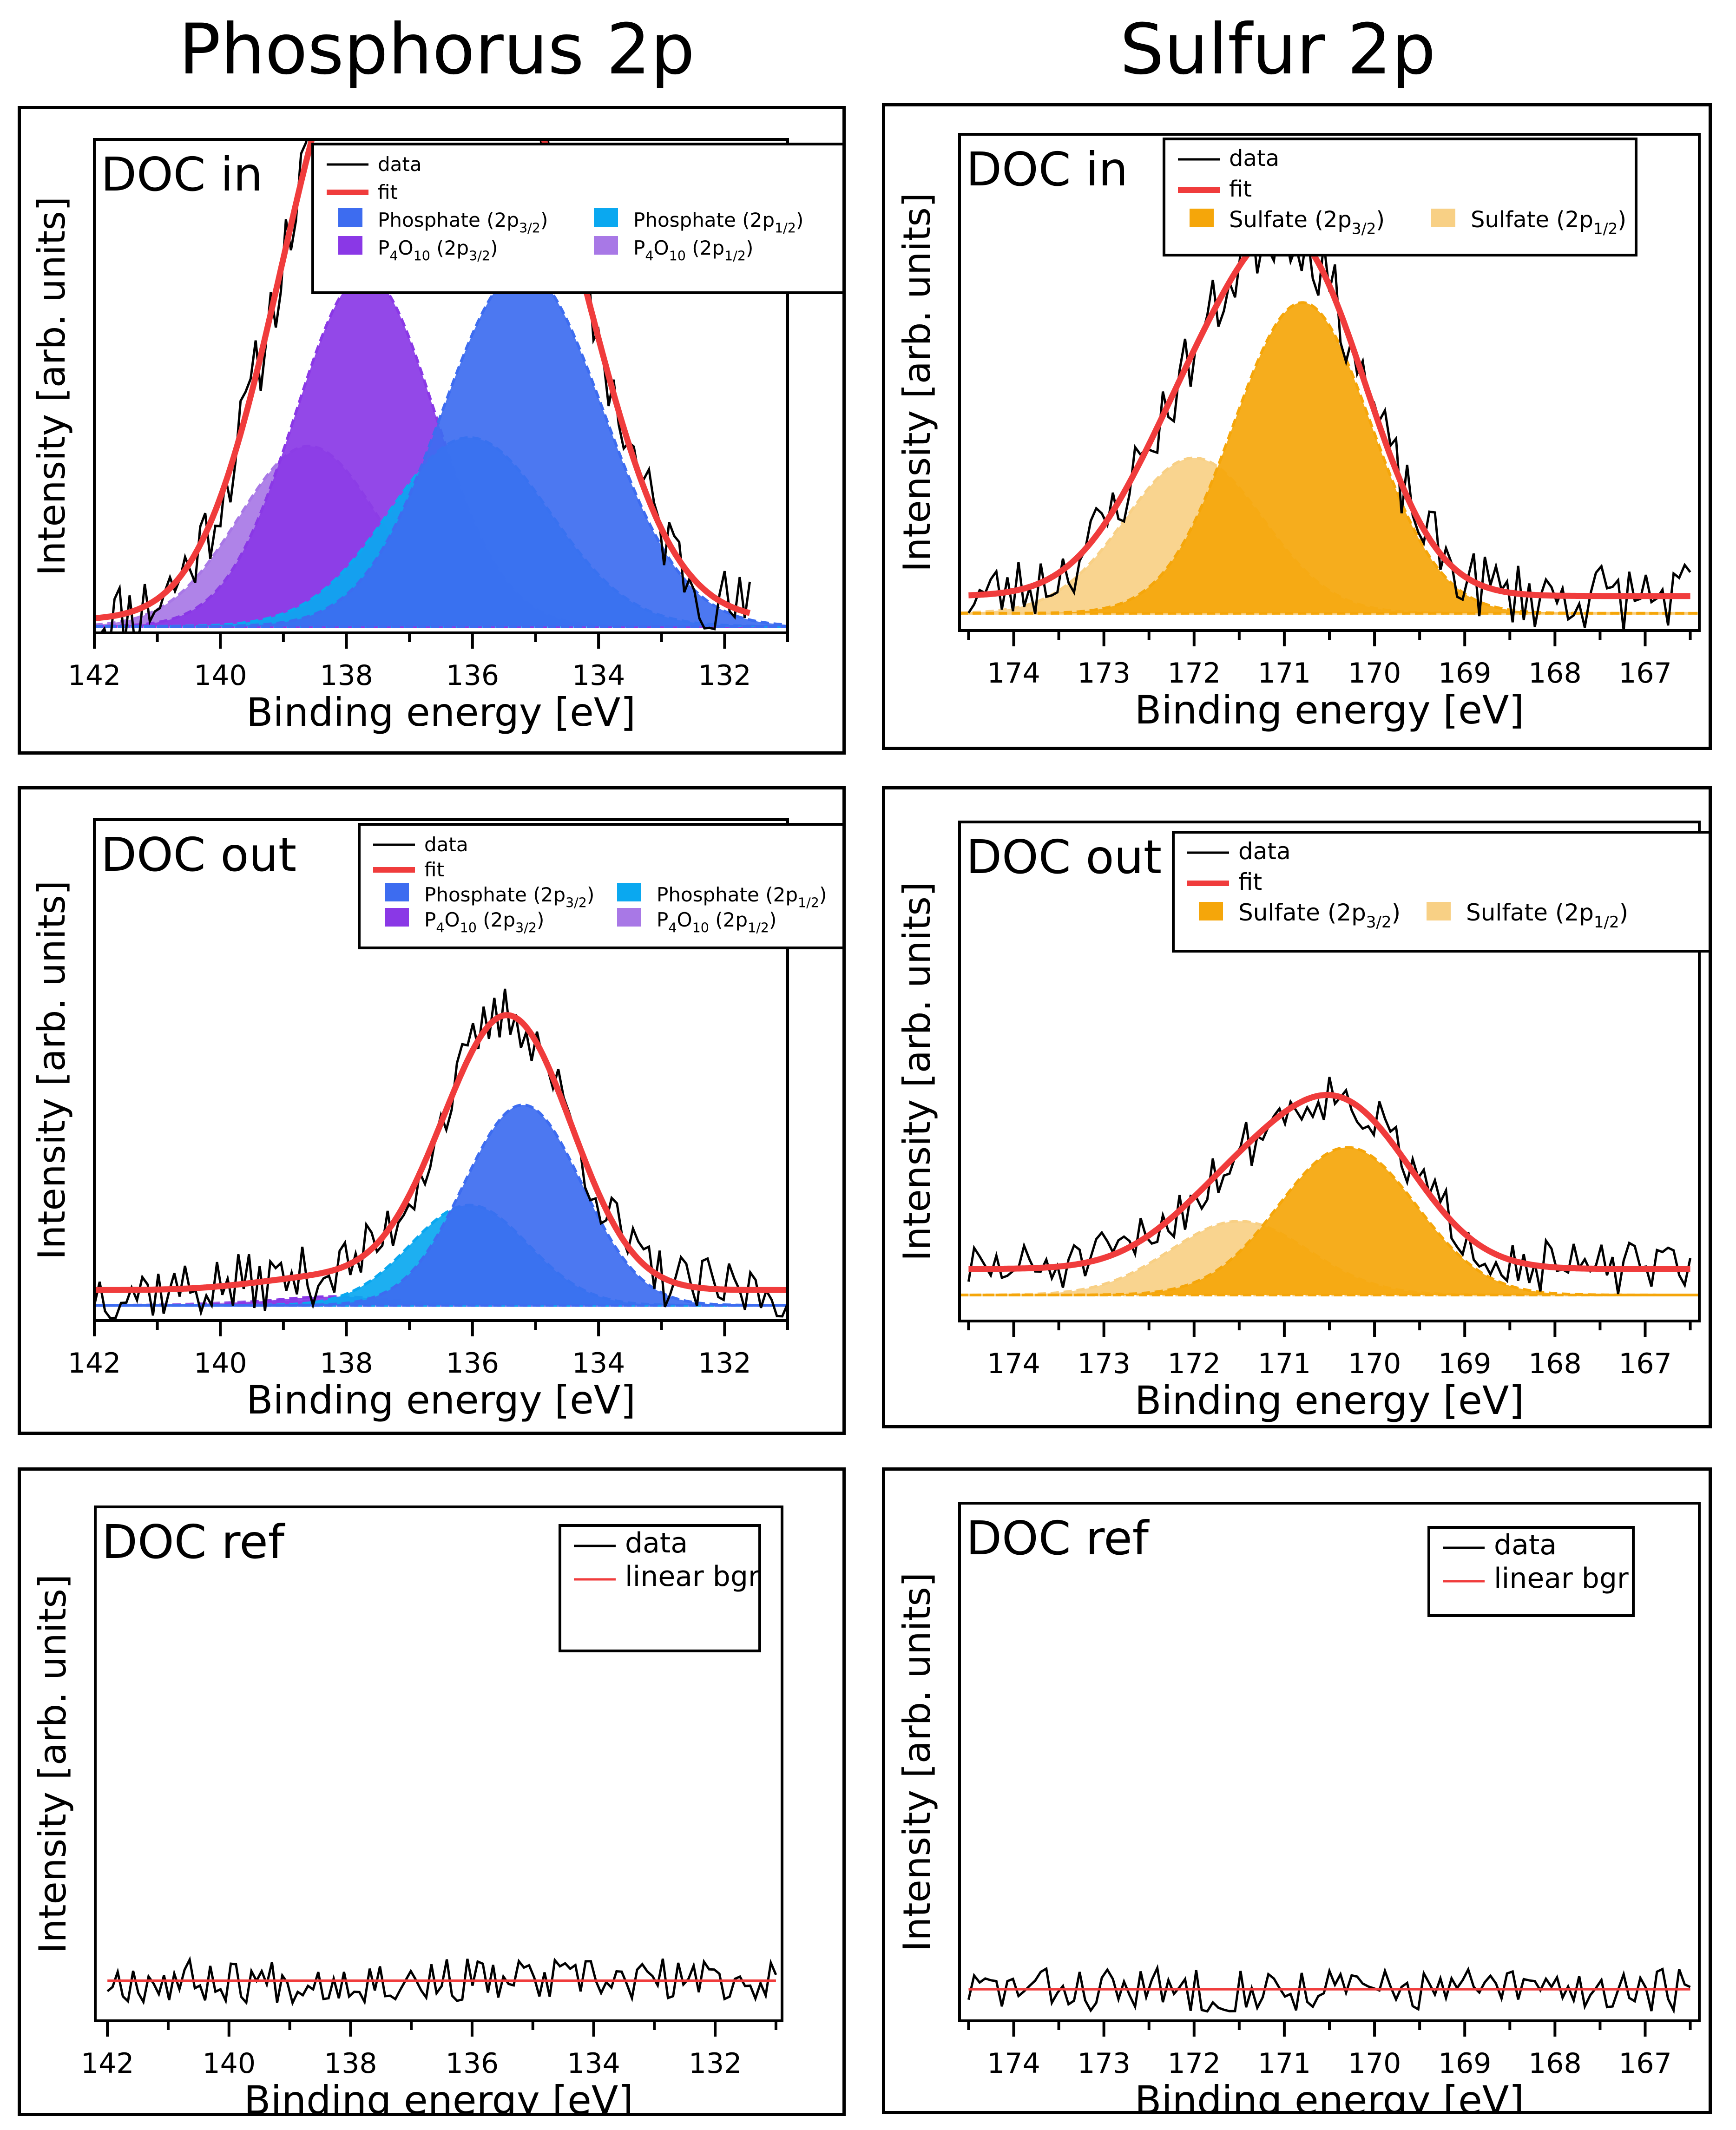 Image resolution: width=1736 pixels, height=2130 pixels. I want to click on column-title-phosphorus: Phosphorus 2p, so click(437, 49).